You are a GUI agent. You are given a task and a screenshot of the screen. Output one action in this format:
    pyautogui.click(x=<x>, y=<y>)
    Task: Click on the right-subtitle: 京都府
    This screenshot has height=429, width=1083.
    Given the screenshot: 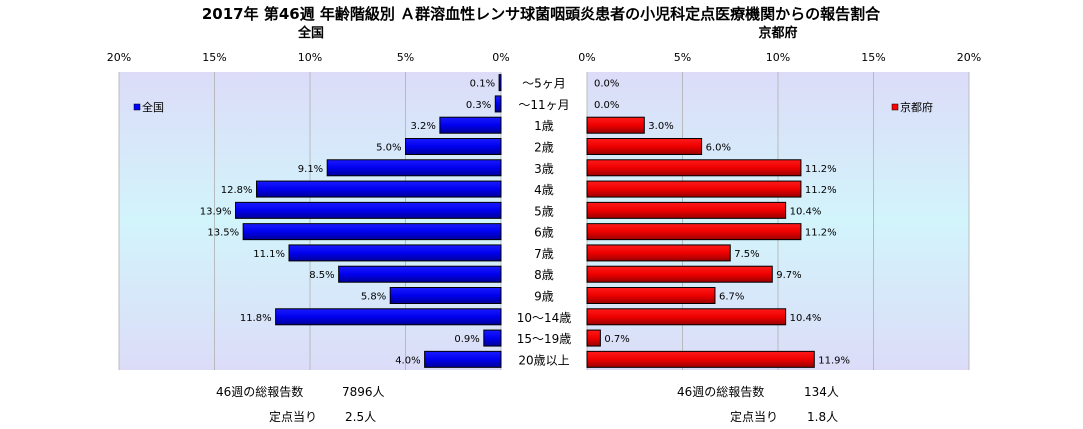 What is the action you would take?
    pyautogui.click(x=777, y=33)
    